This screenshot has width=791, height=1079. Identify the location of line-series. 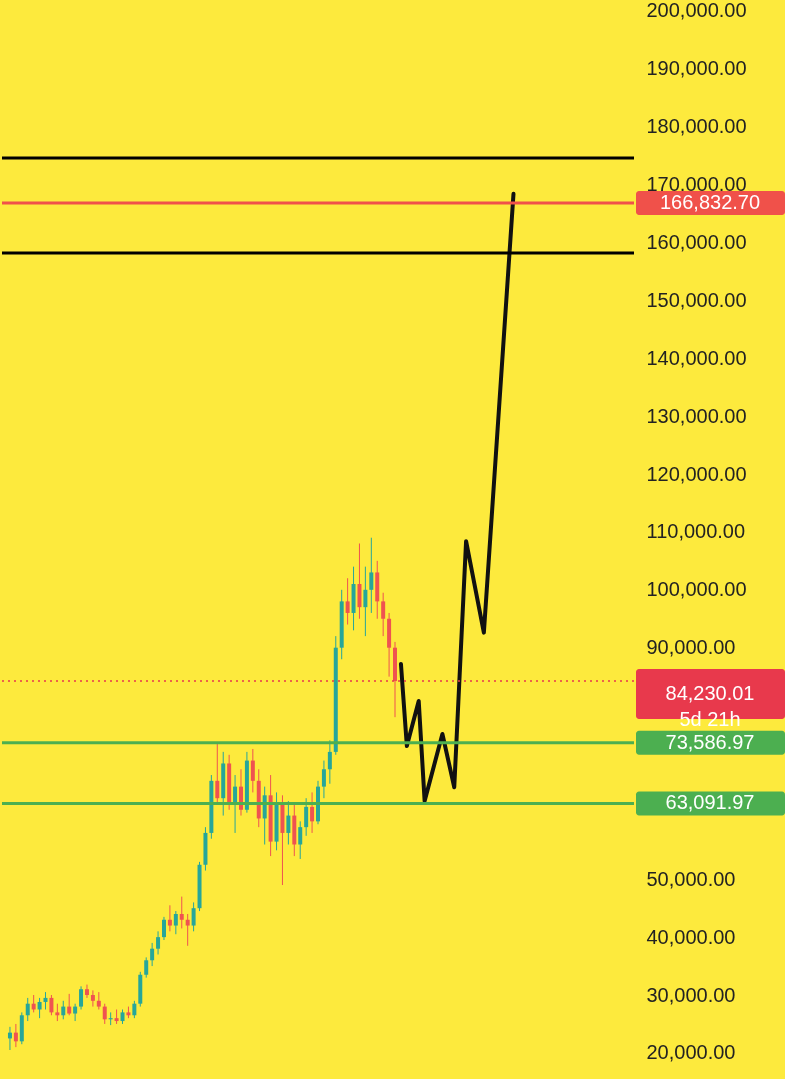
(457, 497).